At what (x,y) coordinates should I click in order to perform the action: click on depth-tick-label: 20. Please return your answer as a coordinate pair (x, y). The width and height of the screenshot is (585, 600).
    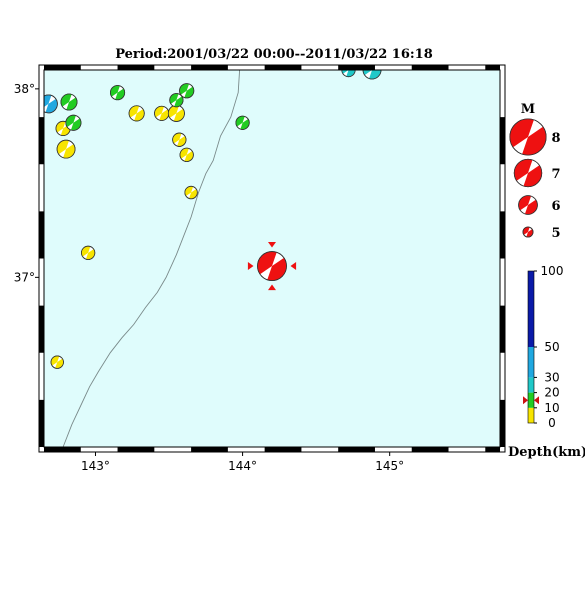
    Looking at the image, I should click on (551, 393).